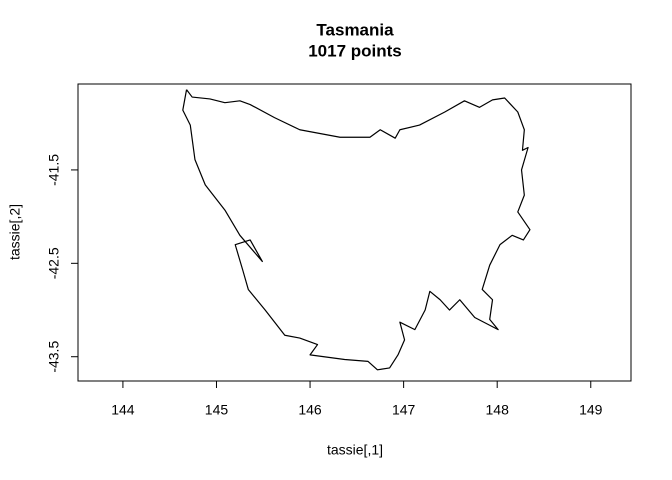 The width and height of the screenshot is (672, 480). What do you see at coordinates (404, 410) in the screenshot?
I see `x-tick-label: 147` at bounding box center [404, 410].